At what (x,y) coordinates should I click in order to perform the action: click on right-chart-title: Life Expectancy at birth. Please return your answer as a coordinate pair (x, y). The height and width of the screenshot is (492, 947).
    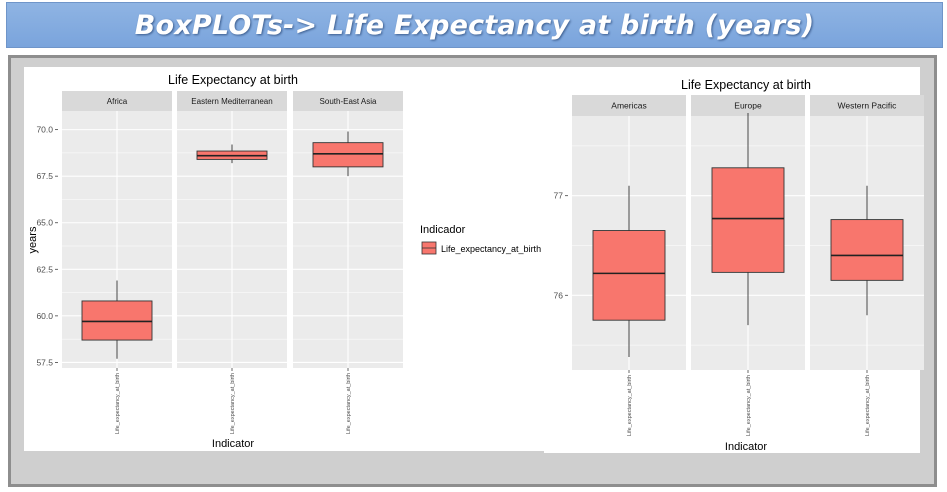
    Looking at the image, I should click on (746, 85).